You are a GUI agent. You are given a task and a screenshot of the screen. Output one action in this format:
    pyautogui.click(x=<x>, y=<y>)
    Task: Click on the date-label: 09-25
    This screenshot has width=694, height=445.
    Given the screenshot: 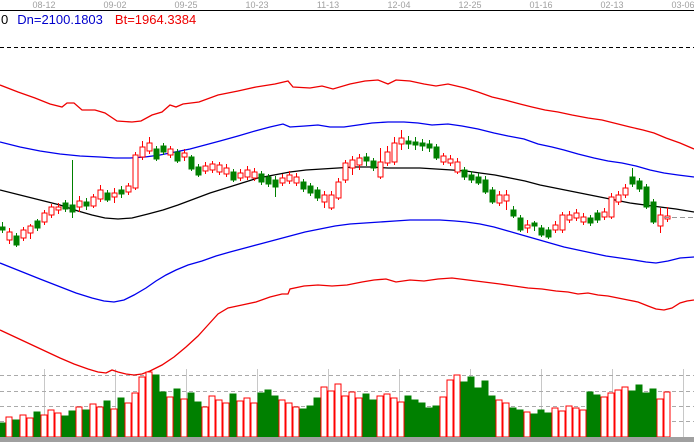 What is the action you would take?
    pyautogui.click(x=185, y=5)
    